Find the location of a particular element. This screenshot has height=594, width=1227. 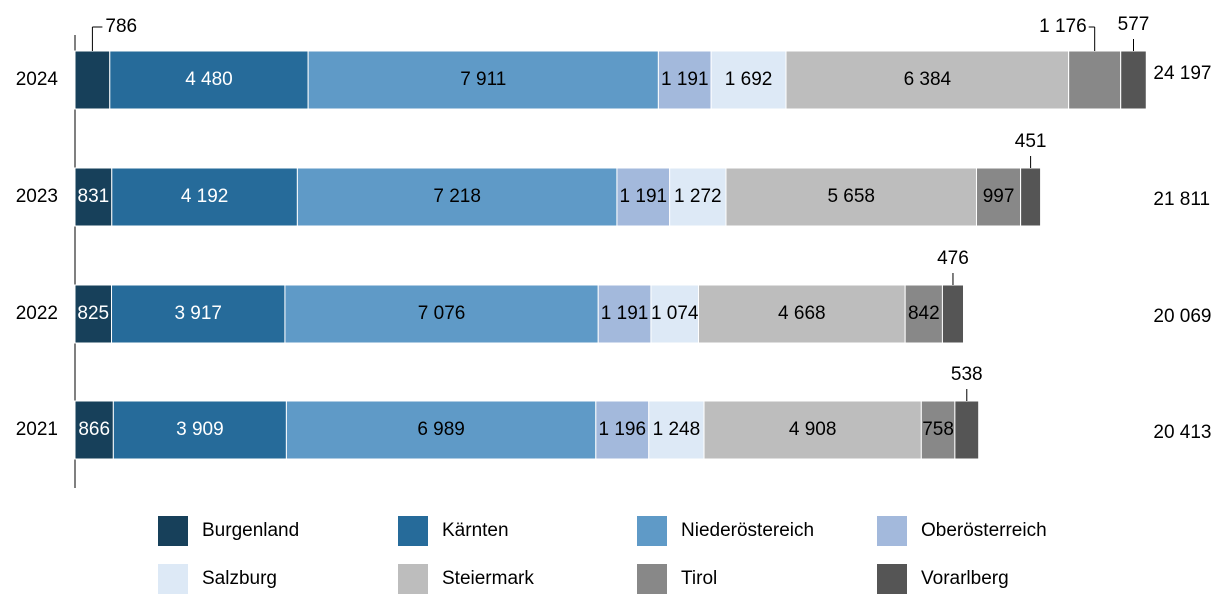

data-label: 6 384 is located at coordinates (928, 79).